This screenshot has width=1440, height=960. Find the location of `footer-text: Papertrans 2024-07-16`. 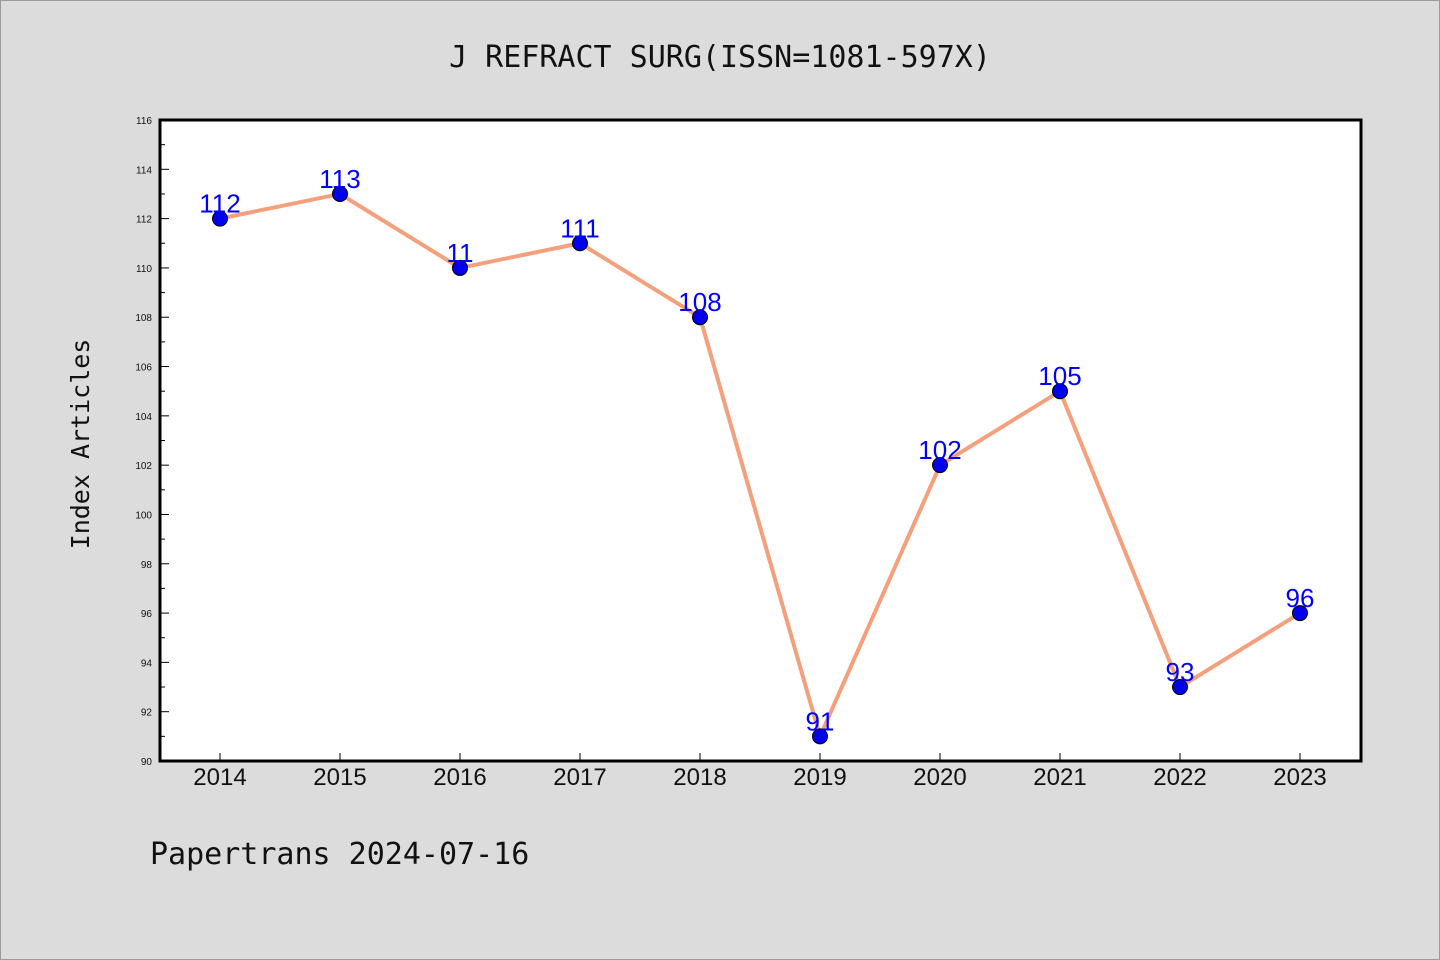

footer-text: Papertrans 2024-07-16 is located at coordinates (339, 854).